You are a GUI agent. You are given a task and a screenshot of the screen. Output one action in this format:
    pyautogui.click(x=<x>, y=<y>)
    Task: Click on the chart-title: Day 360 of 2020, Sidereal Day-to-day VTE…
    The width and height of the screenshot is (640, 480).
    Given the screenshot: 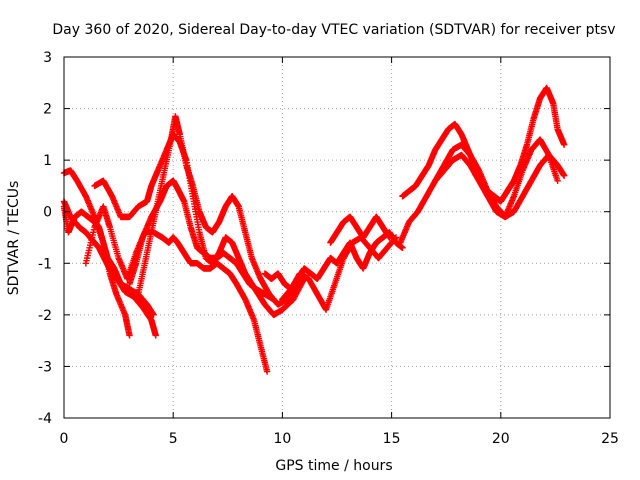 What is the action you would take?
    pyautogui.click(x=333, y=30)
    